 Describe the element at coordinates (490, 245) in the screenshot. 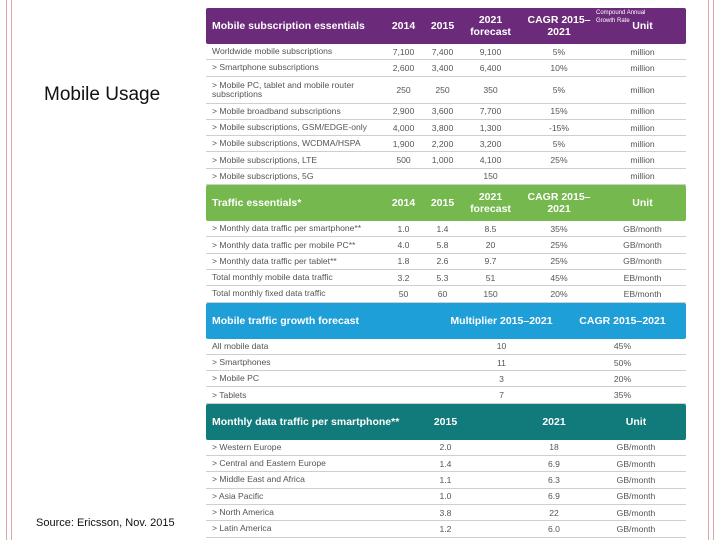

I see `value-forecast: 20` at that location.